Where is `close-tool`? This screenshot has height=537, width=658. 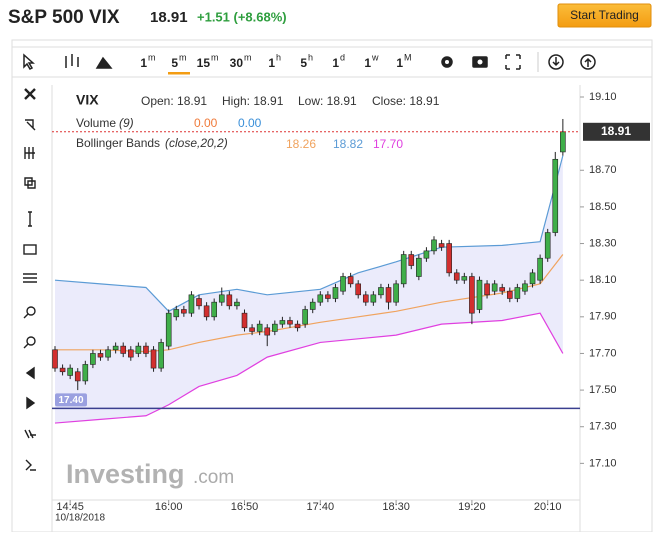
close-tool is located at coordinates (30, 94).